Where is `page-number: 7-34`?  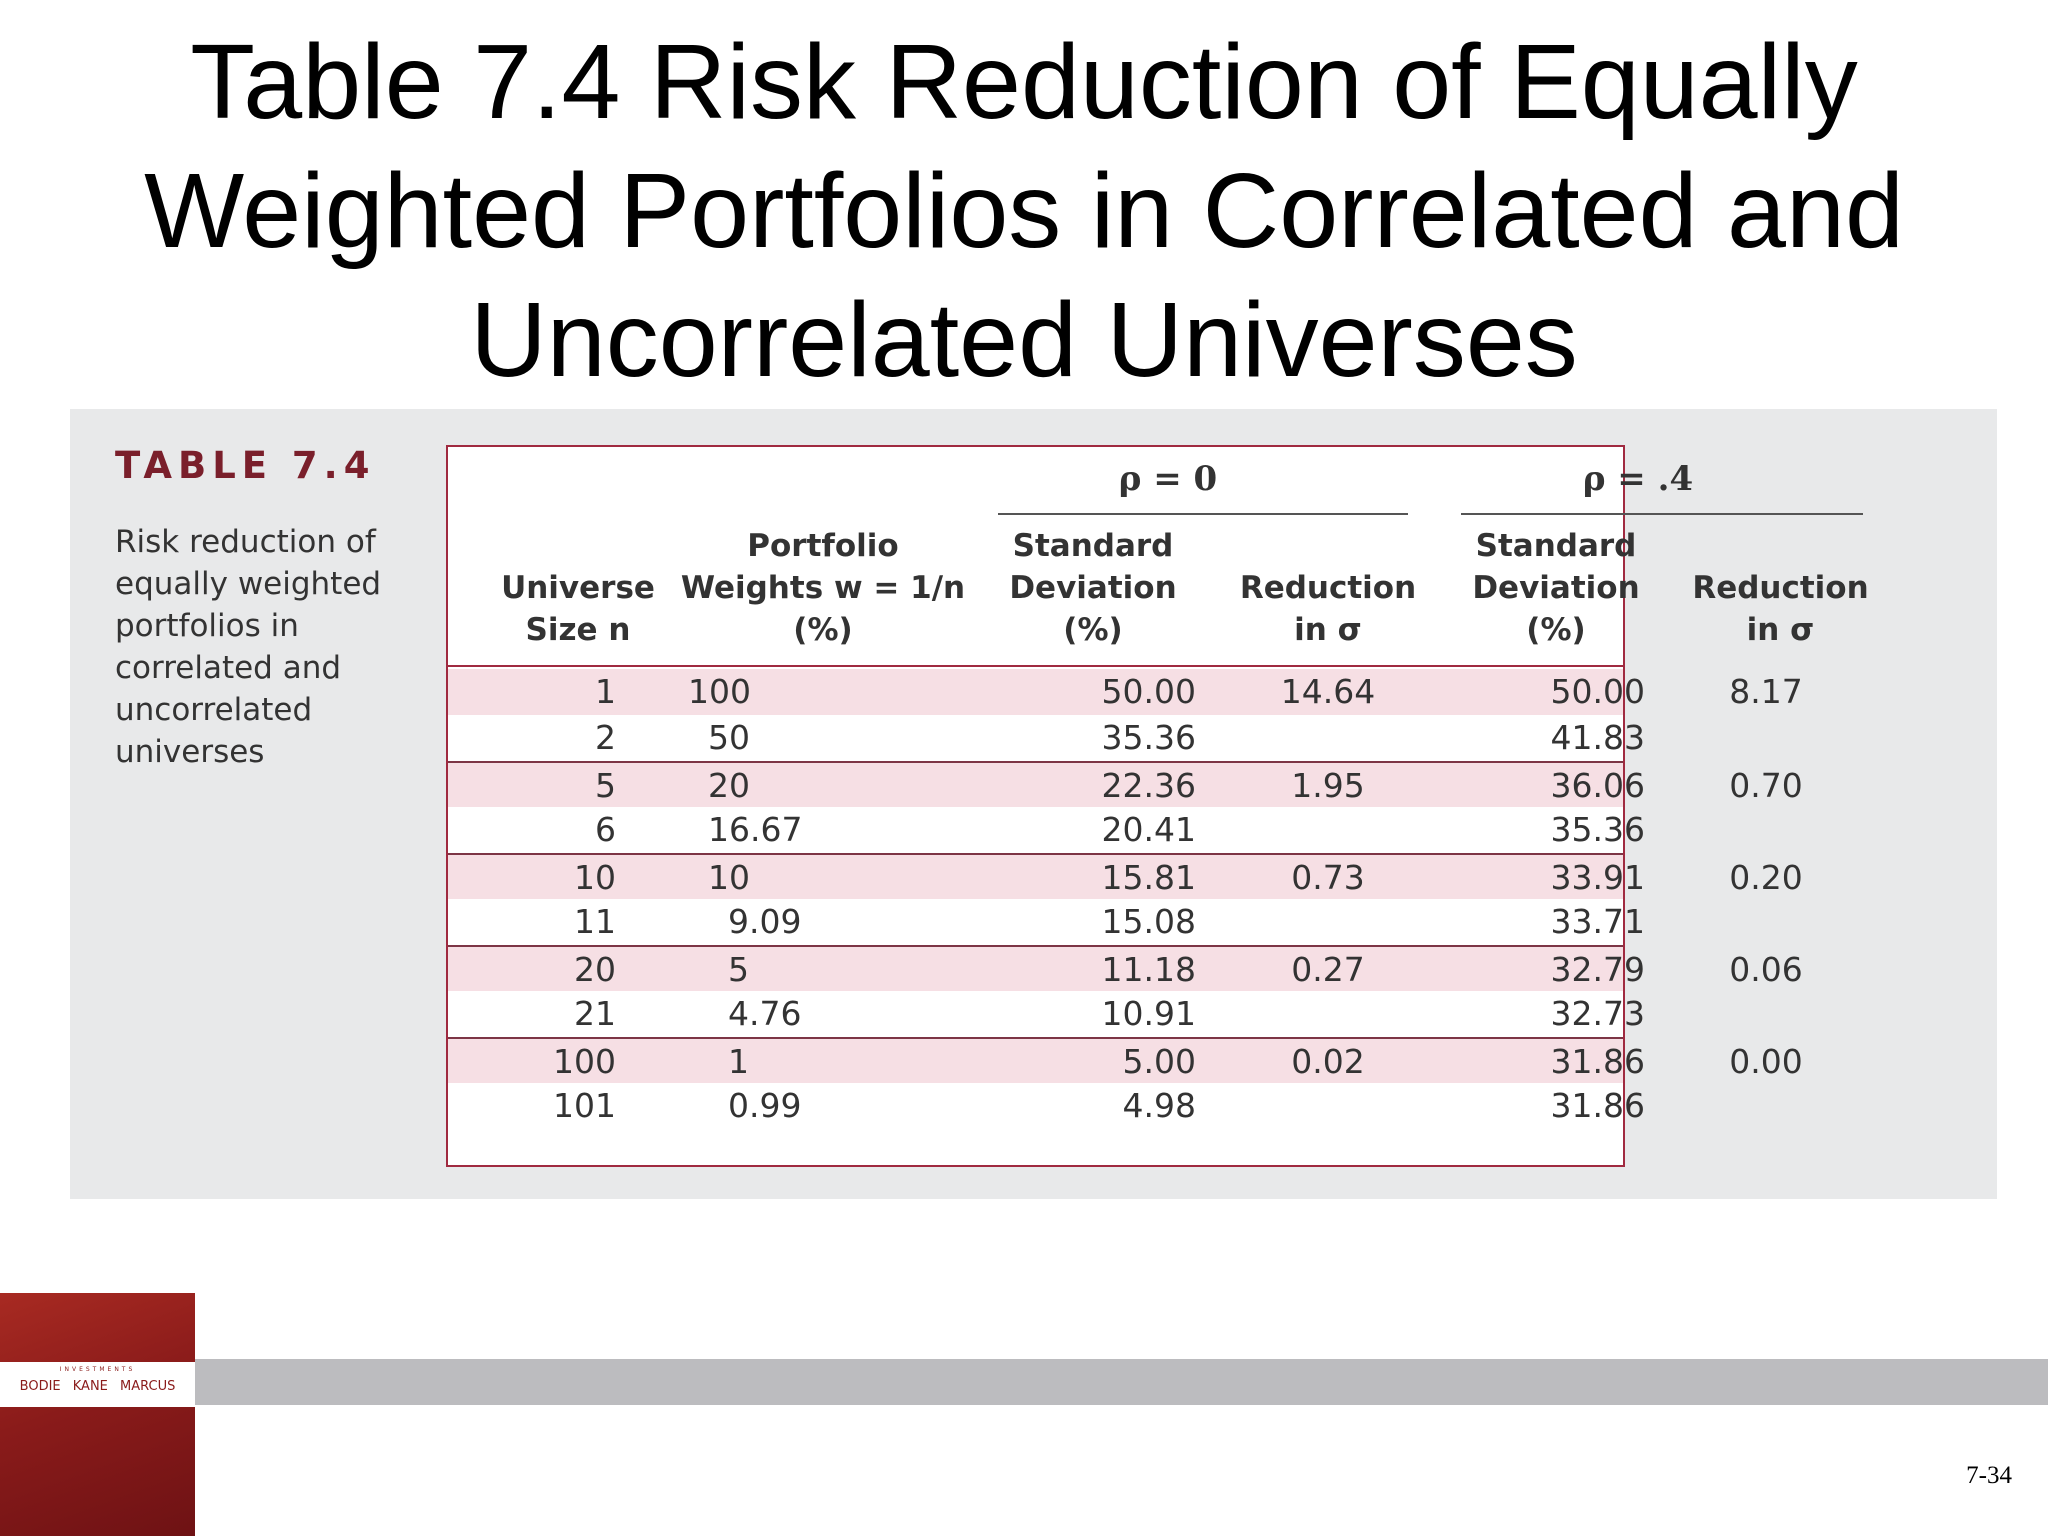
page-number: 7-34 is located at coordinates (1989, 1475).